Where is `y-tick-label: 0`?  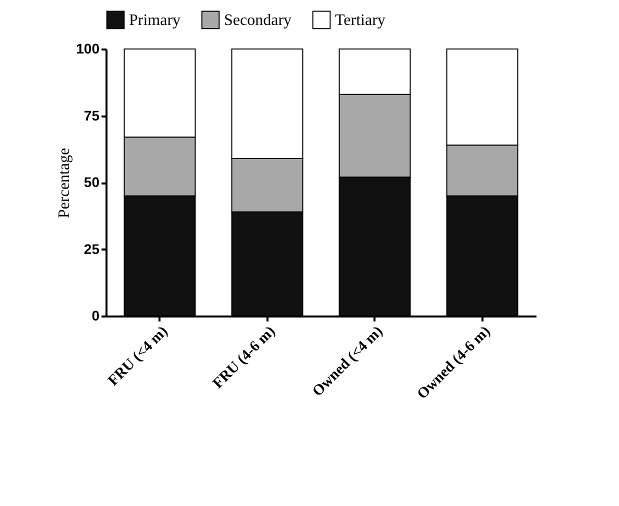 y-tick-label: 0 is located at coordinates (96, 316).